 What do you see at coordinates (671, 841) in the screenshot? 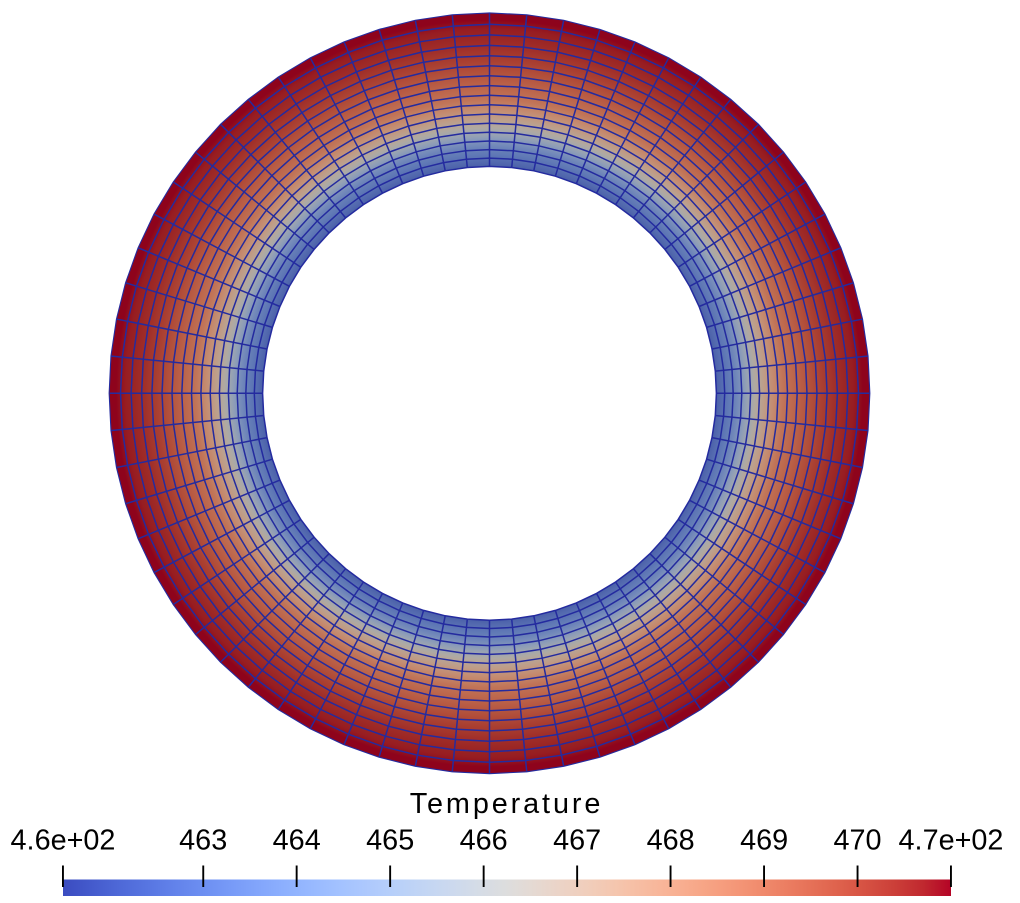
I see `svg-text: 468` at bounding box center [671, 841].